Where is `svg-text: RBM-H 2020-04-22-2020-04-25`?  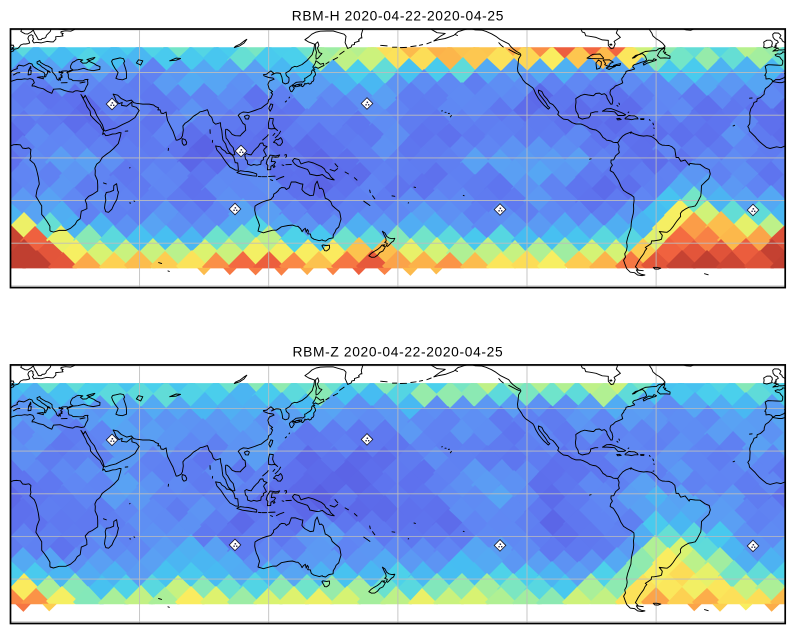
svg-text: RBM-H 2020-04-22-2020-04-25 is located at coordinates (398, 15).